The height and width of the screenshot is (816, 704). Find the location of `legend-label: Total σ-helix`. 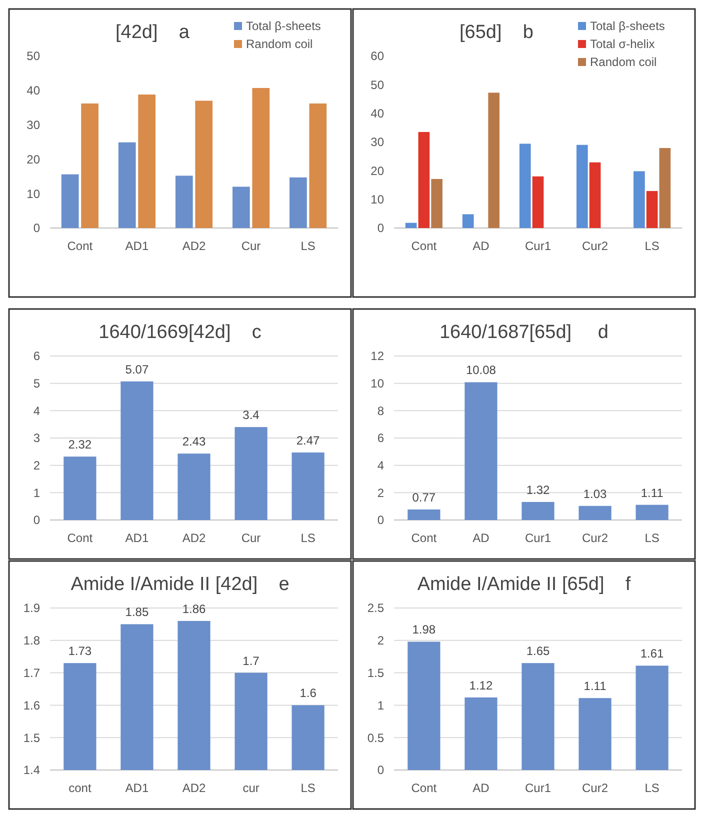

legend-label: Total σ-helix is located at coordinates (622, 44).